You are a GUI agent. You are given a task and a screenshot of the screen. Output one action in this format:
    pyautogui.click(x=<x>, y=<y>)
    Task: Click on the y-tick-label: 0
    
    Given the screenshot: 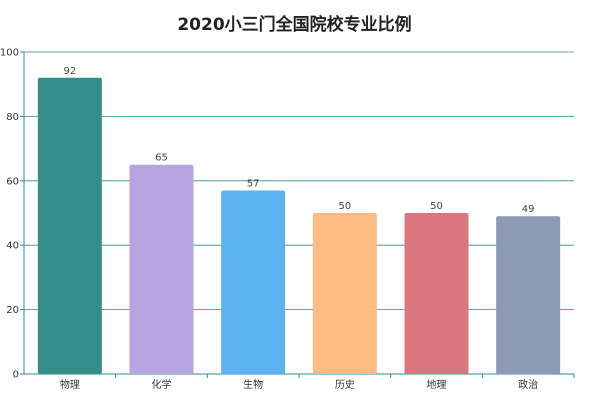 What is the action you would take?
    pyautogui.click(x=16, y=375)
    